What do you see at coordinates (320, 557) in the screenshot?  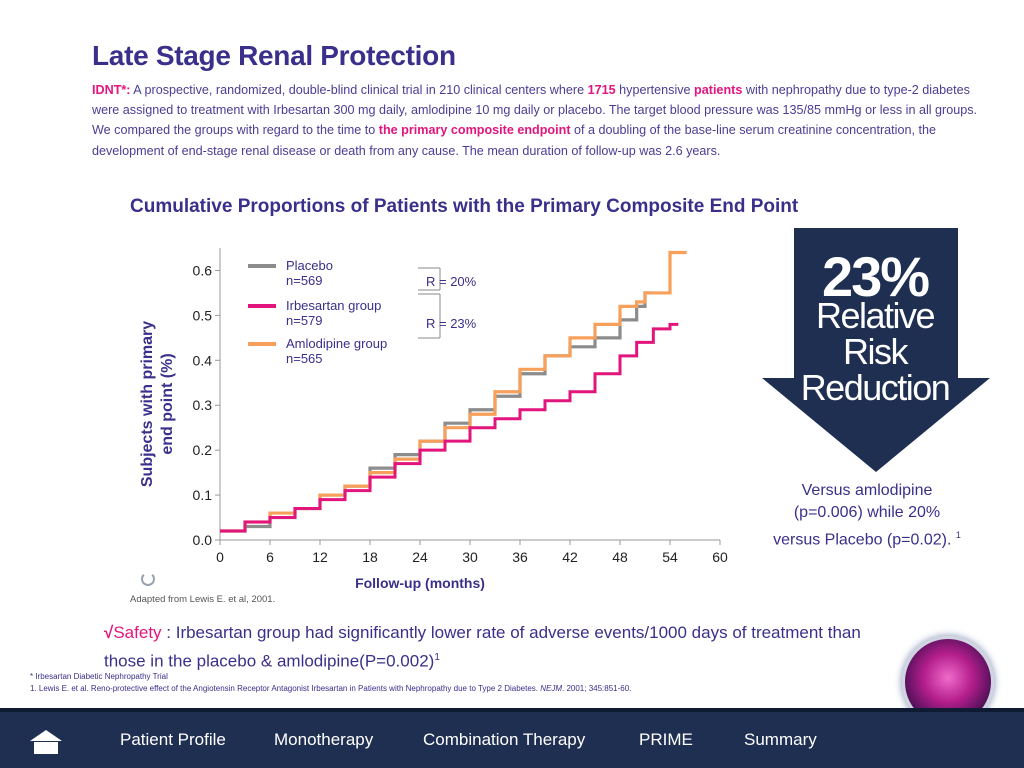 I see `x-tick-label: 12` at bounding box center [320, 557].